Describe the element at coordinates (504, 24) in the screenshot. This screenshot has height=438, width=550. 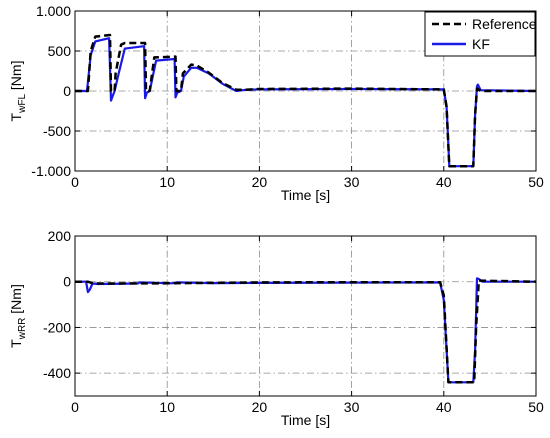
I see `legend-reference-label: Reference` at that location.